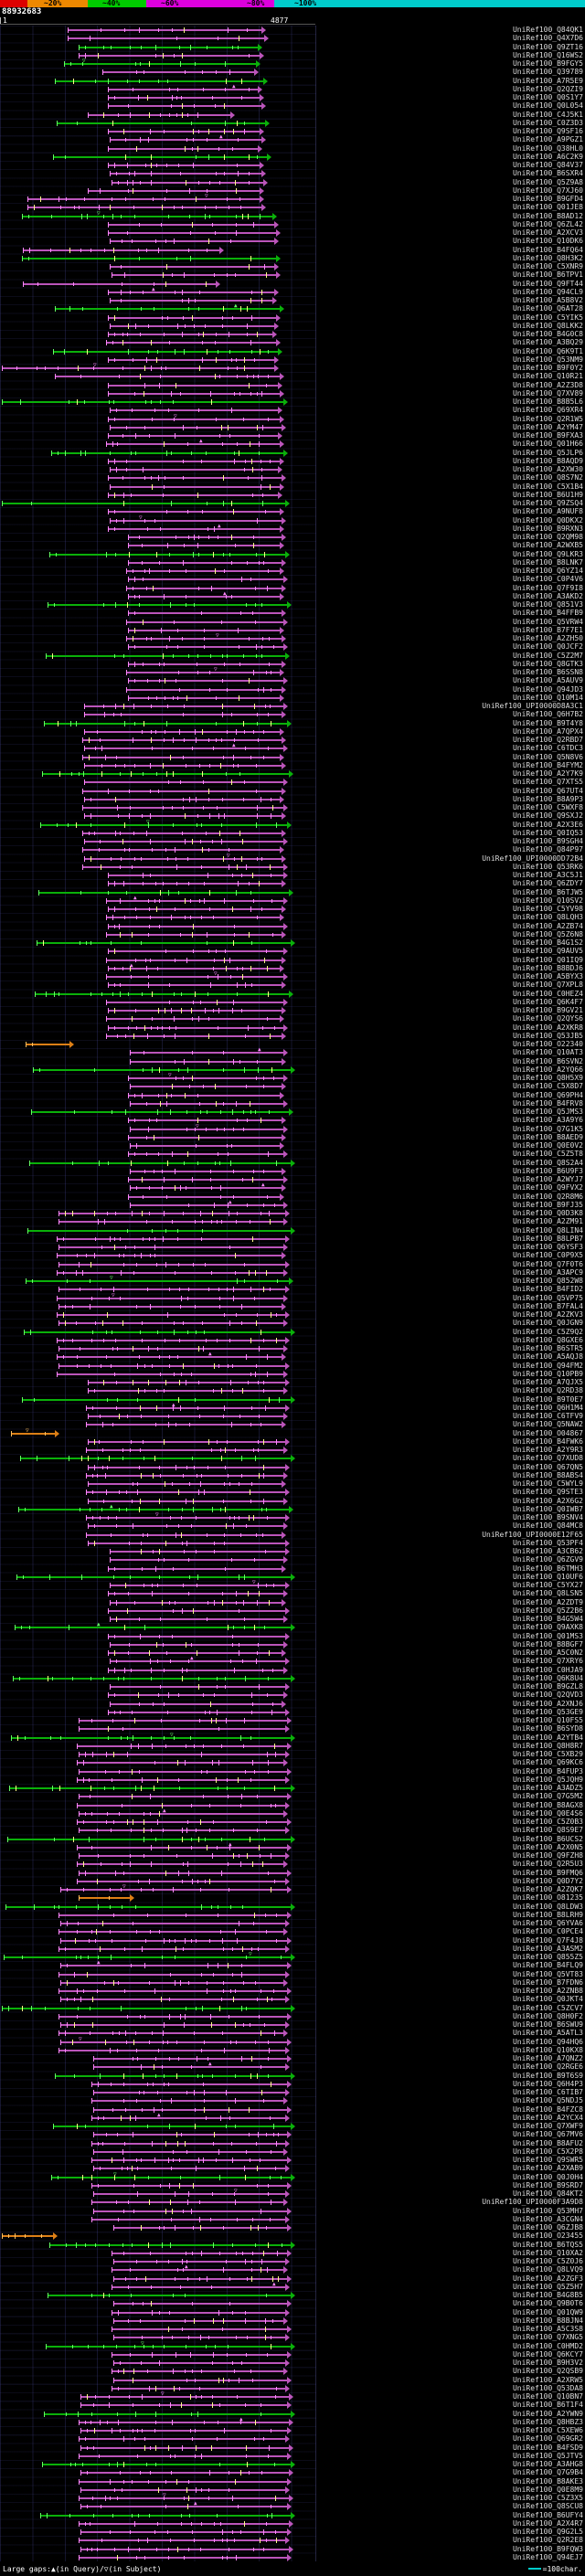 Image resolution: width=585 pixels, height=2576 pixels. I want to click on hit-label: UniRef100_Q7XRY6, so click(547, 1661).